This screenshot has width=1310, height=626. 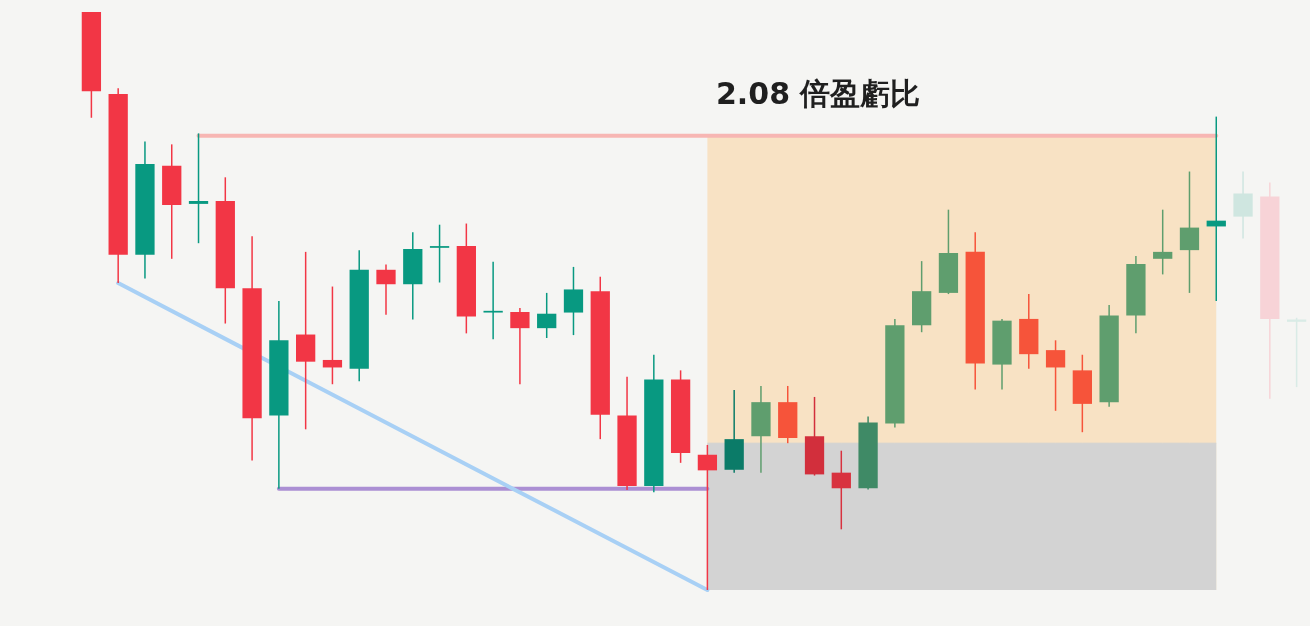 I want to click on annotation: 2.08 倍盈虧比, so click(x=818, y=93).